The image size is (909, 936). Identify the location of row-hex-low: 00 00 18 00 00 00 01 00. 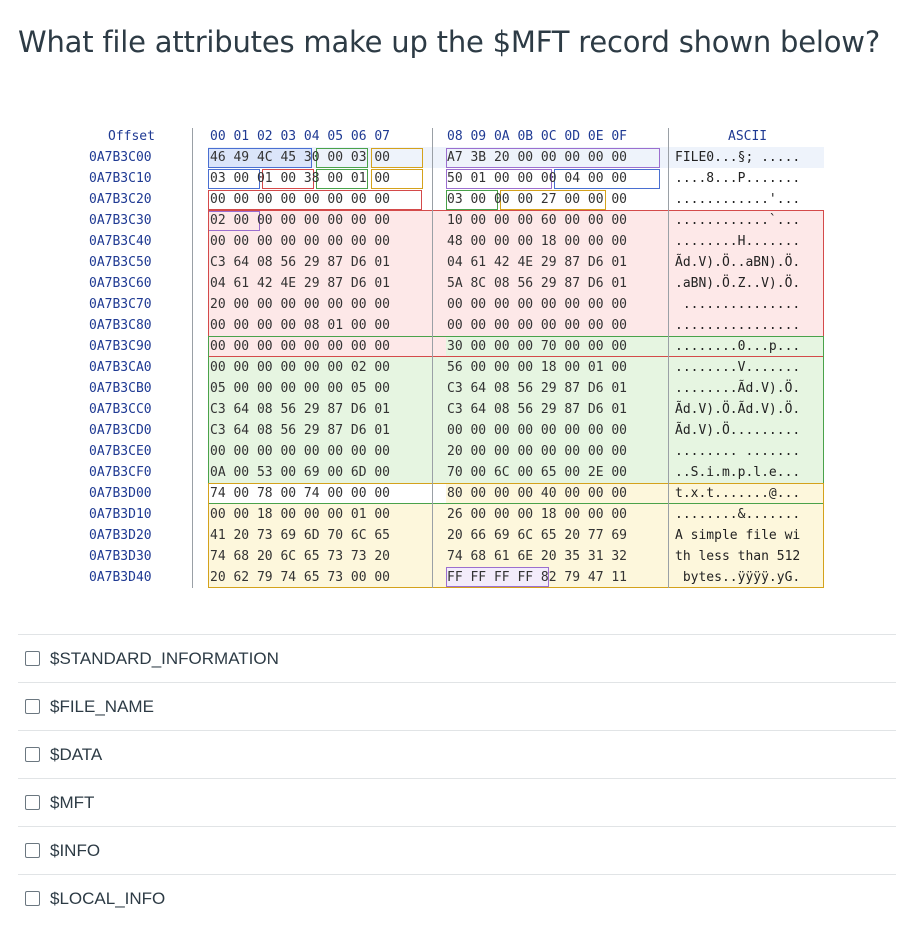
(300, 514).